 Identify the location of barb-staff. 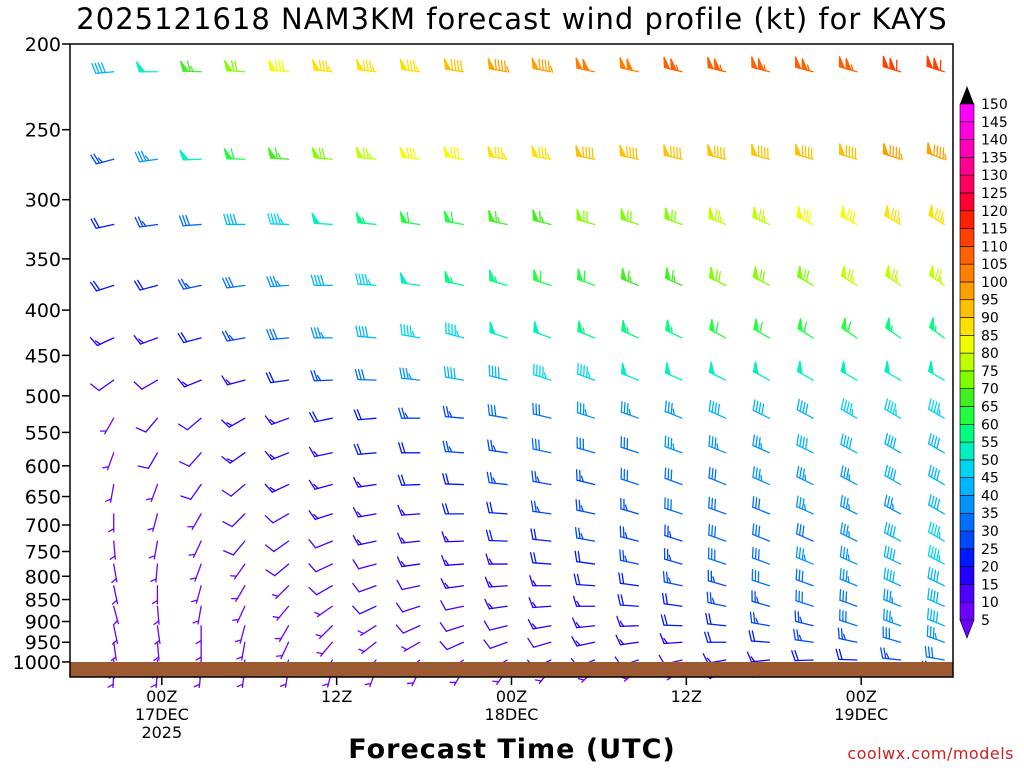
(367, 566).